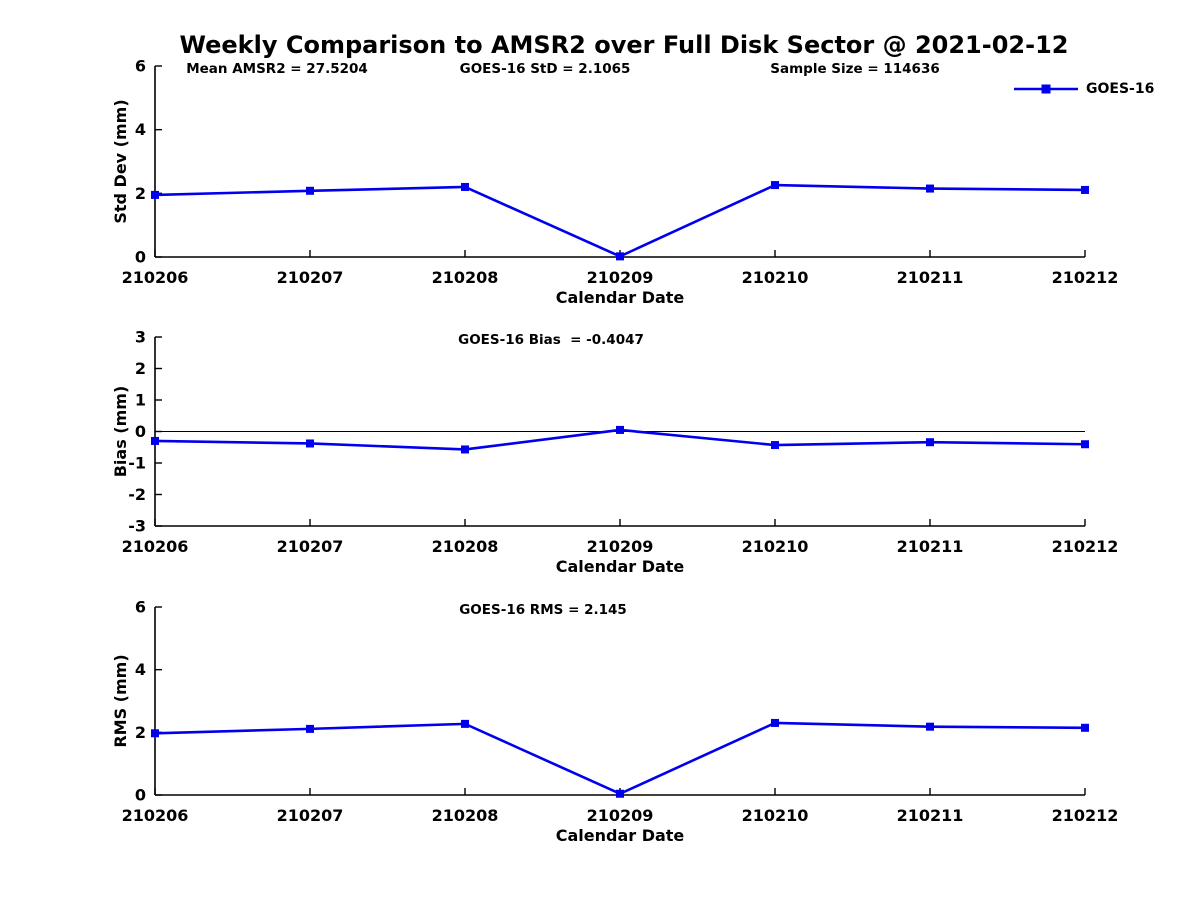  I want to click on annotation: GOES-16 RMS = 2.145, so click(543, 610).